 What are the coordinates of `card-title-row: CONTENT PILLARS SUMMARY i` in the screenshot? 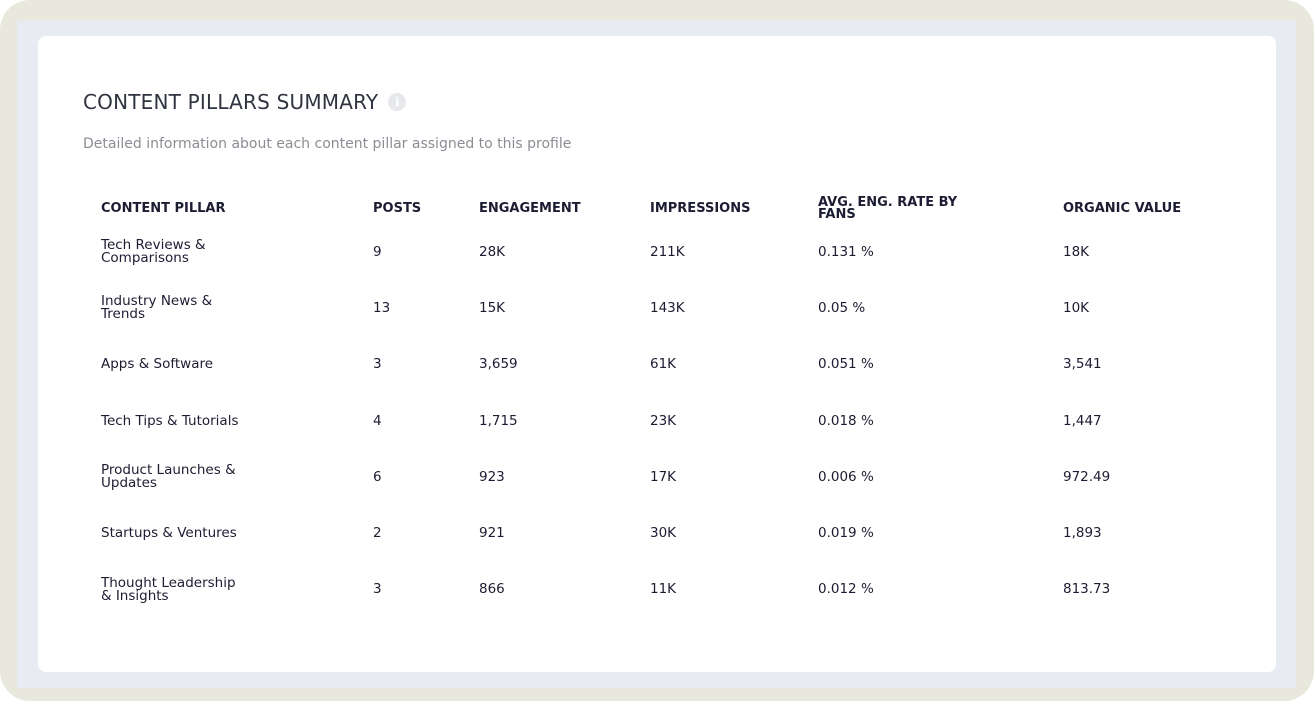 It's located at (245, 102).